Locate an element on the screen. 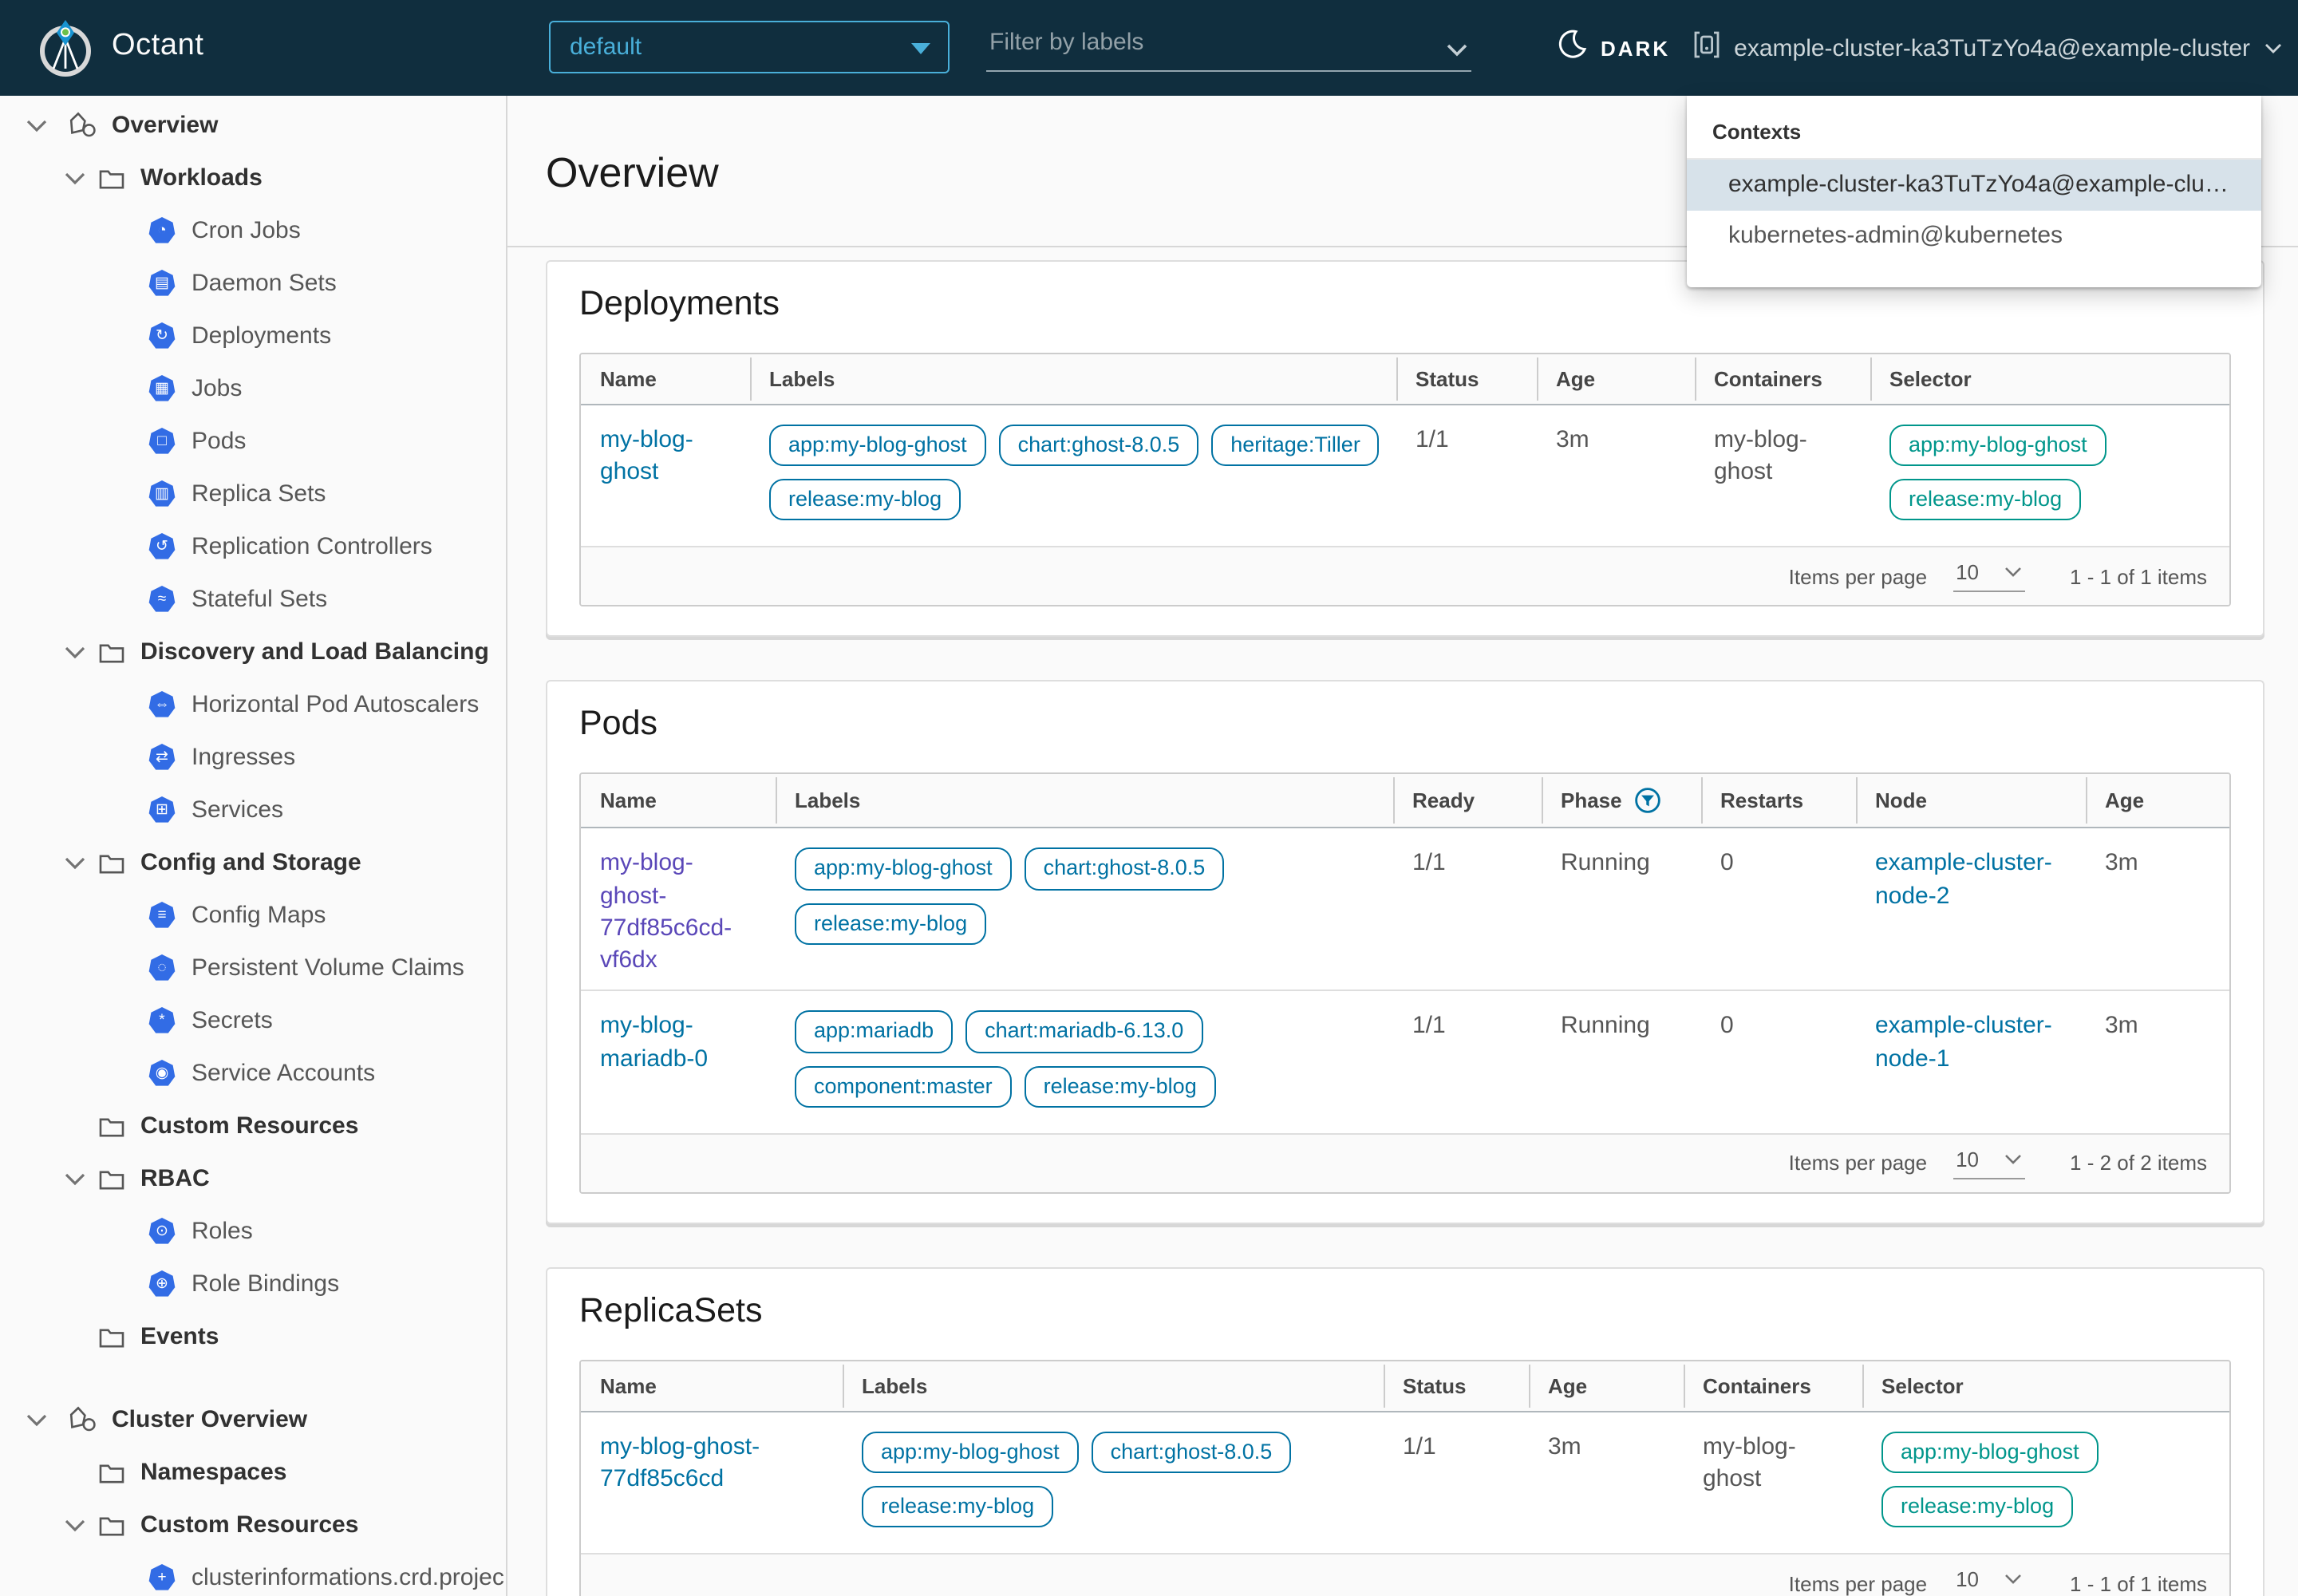  label-badge: app:my-blog-ghost is located at coordinates (971, 1452).